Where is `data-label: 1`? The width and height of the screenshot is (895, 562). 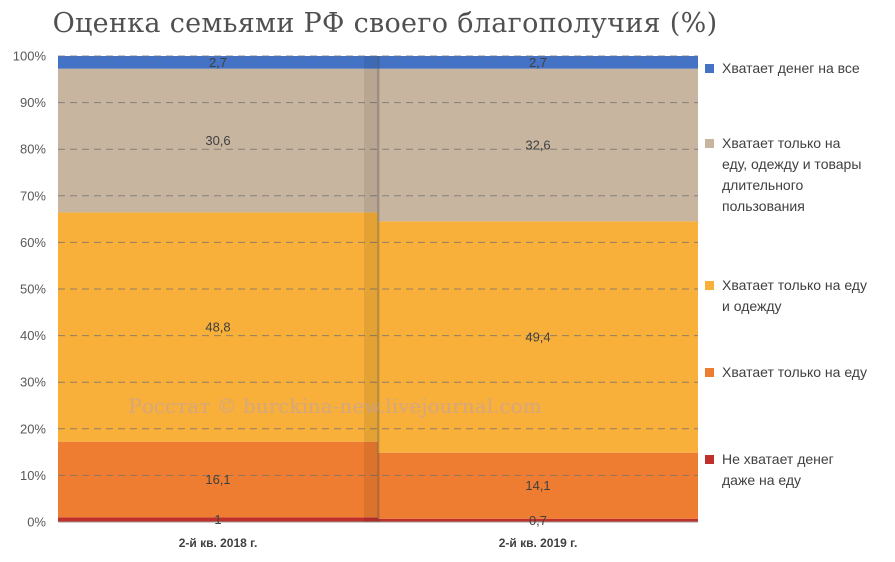 data-label: 1 is located at coordinates (217, 519).